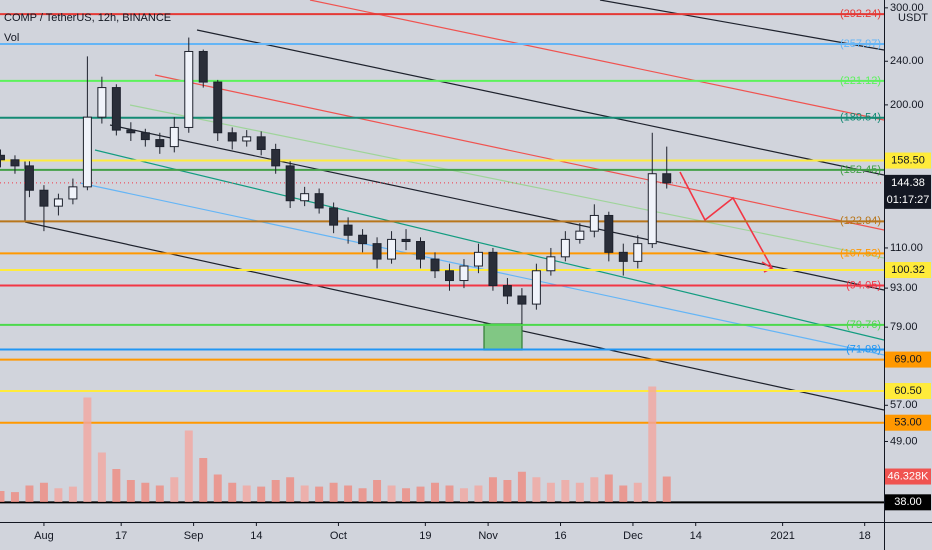  Describe the element at coordinates (488, 536) in the screenshot. I see `x-tick-label: Nov` at that location.